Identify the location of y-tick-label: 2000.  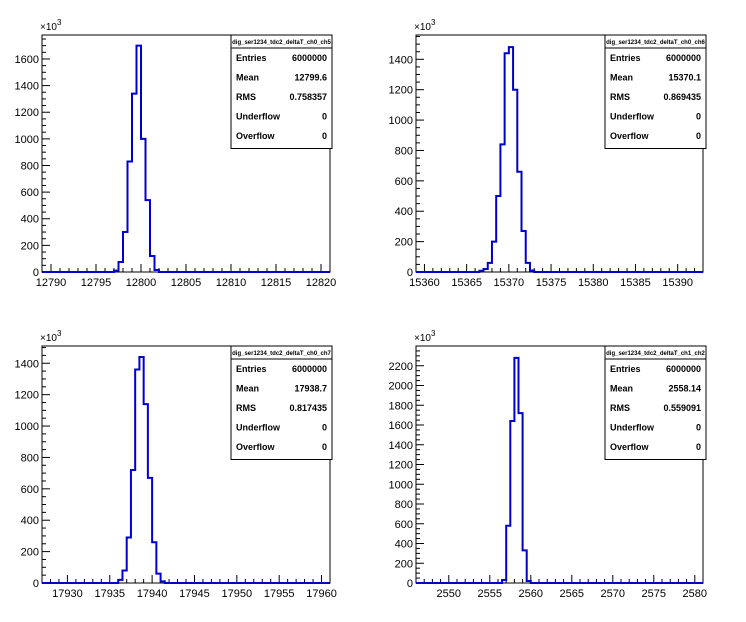
(401, 387).